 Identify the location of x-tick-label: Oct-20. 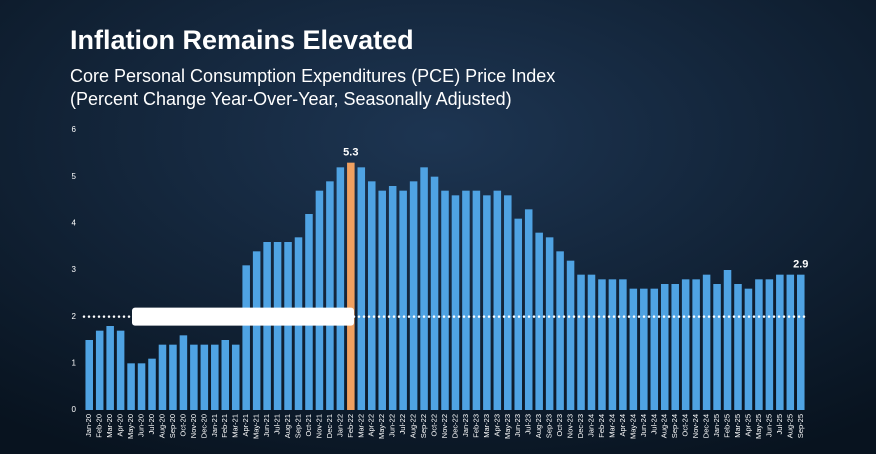
(182, 425).